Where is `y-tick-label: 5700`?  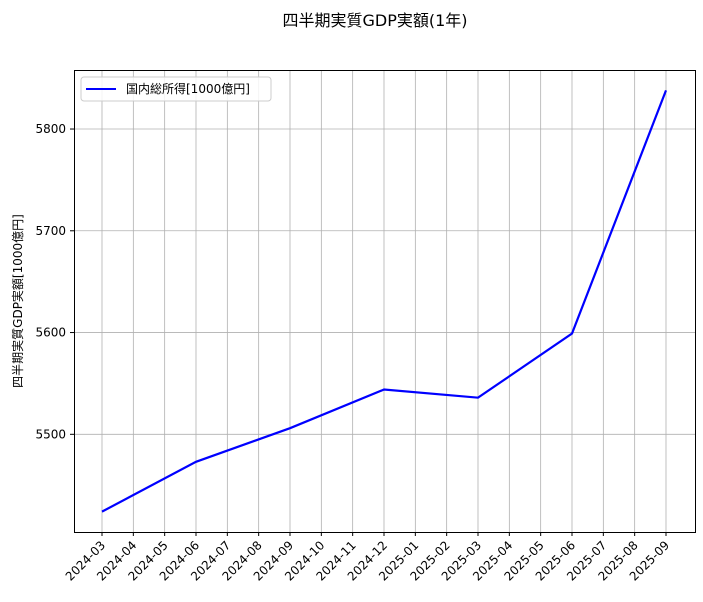 y-tick-label: 5700 is located at coordinates (50, 231).